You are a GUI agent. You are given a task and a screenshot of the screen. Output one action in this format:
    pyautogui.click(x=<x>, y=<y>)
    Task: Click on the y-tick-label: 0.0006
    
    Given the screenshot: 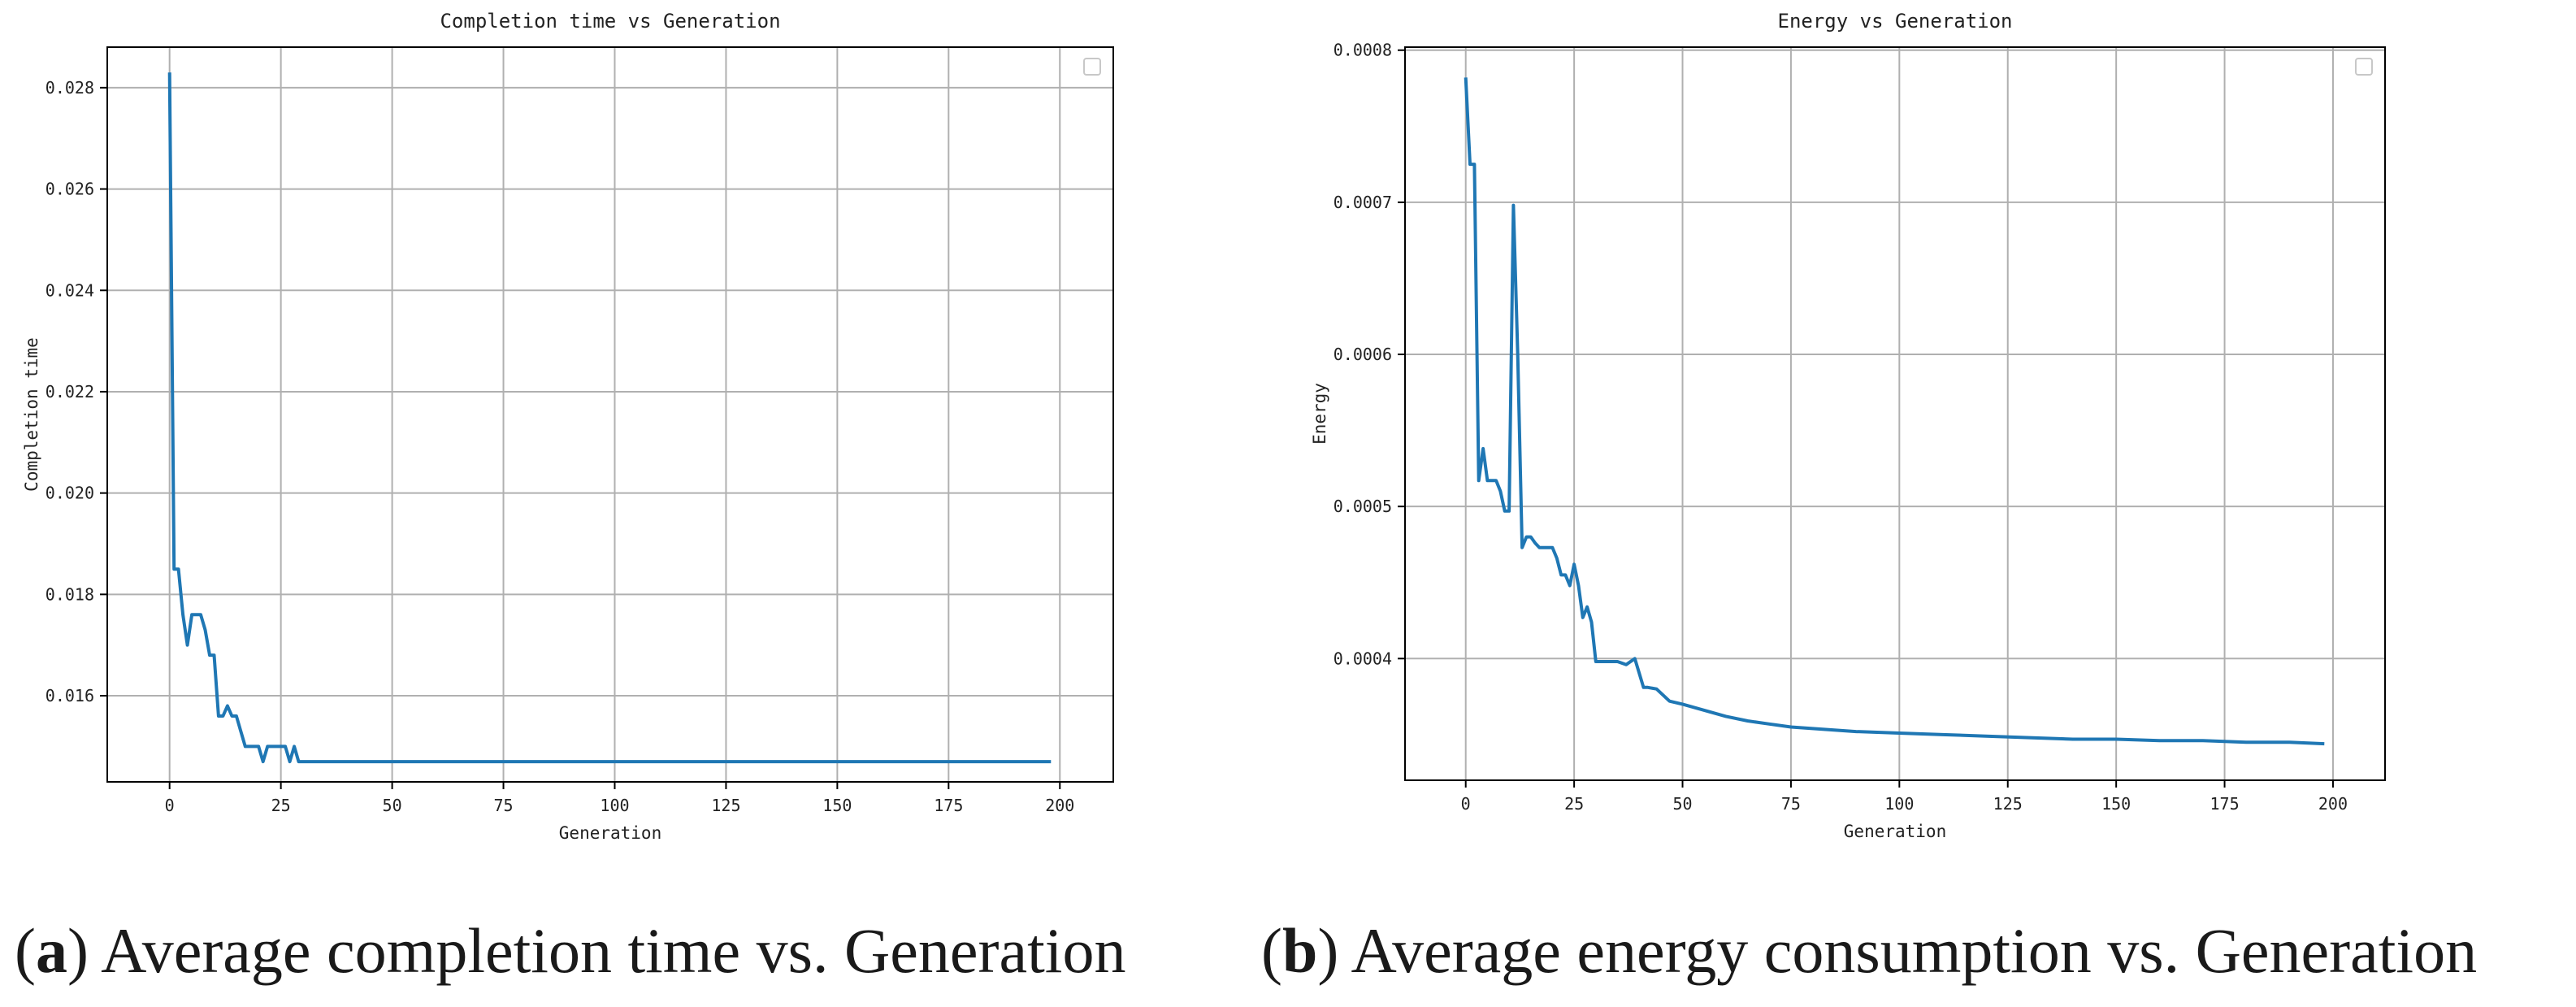 What is the action you would take?
    pyautogui.click(x=1363, y=355)
    